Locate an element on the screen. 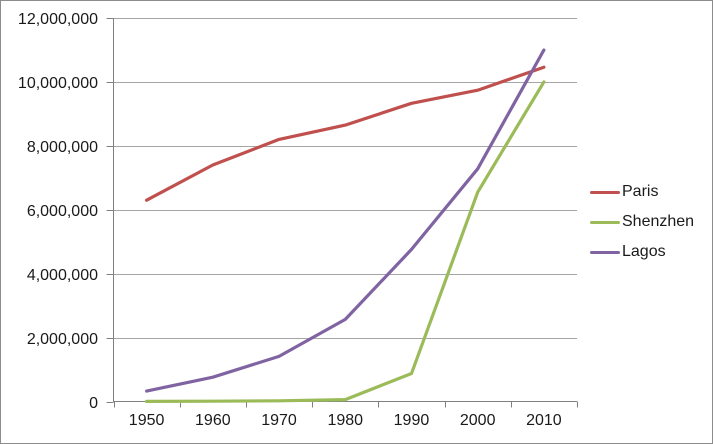  legend-line-swatch-shenzhen is located at coordinates (605, 222).